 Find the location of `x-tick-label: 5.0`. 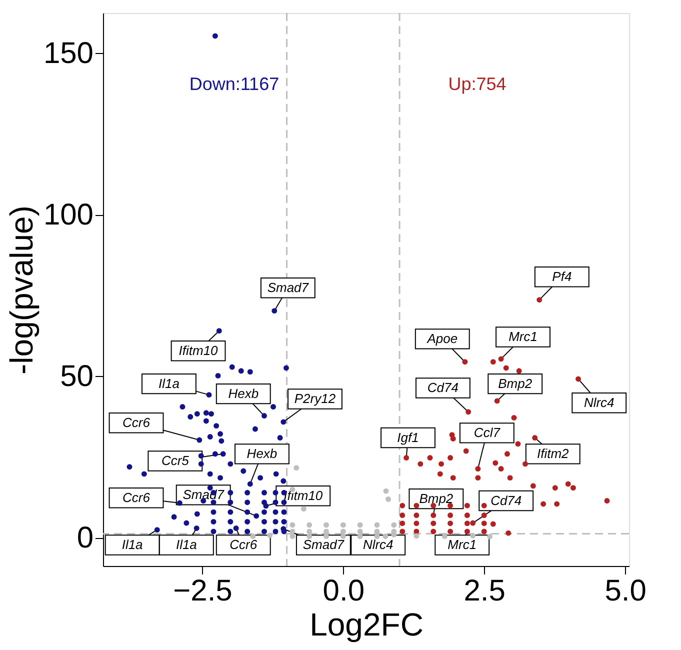

x-tick-label: 5.0 is located at coordinates (625, 591).